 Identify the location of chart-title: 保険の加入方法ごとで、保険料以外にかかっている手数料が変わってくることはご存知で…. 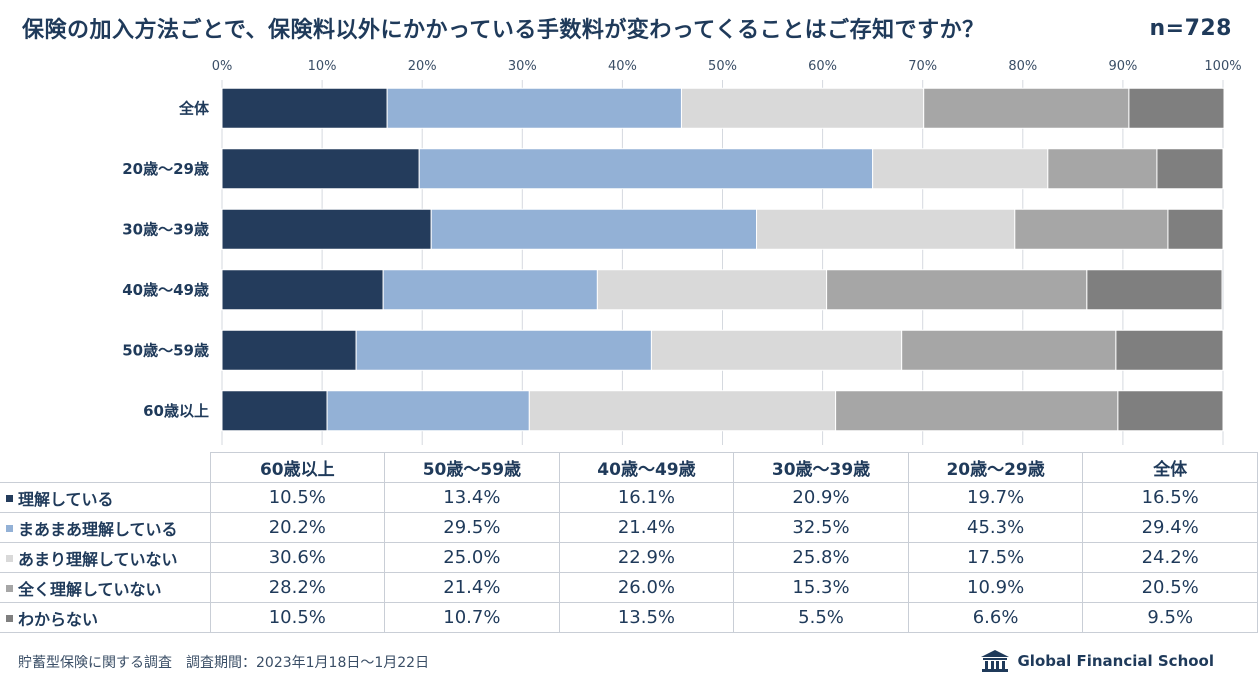
(503, 30).